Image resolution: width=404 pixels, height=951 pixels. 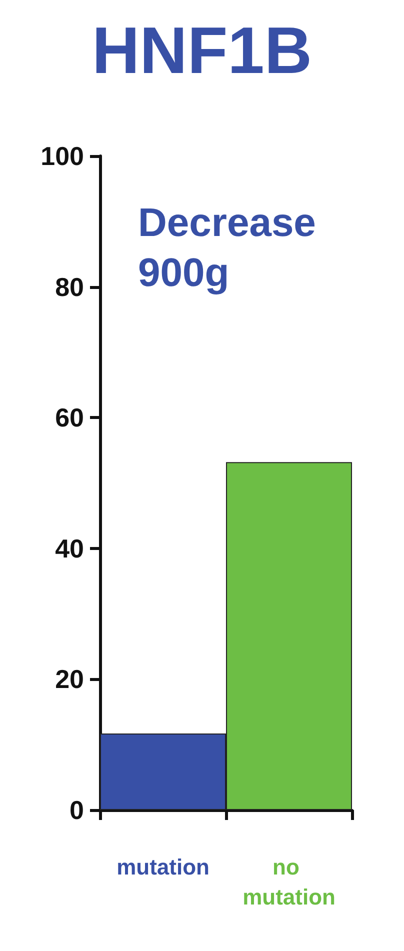 What do you see at coordinates (69, 679) in the screenshot?
I see `y-tick-label: 20` at bounding box center [69, 679].